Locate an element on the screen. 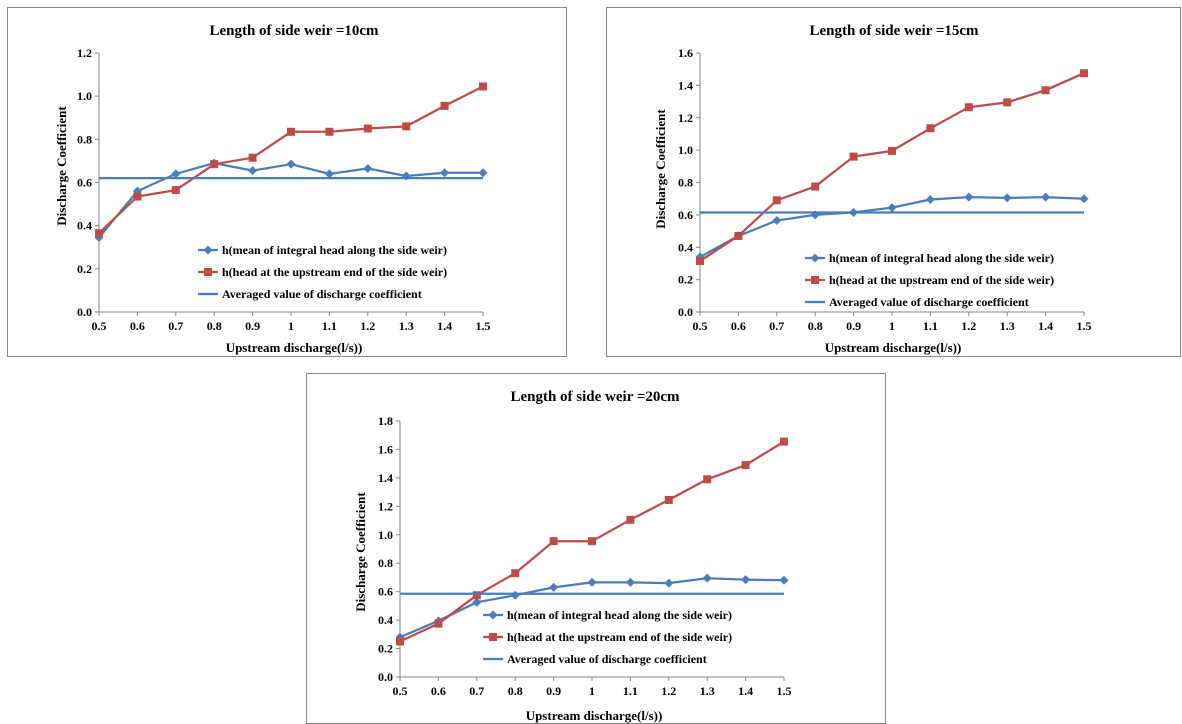 This screenshot has width=1182, height=724. series-line is located at coordinates (892, 167).